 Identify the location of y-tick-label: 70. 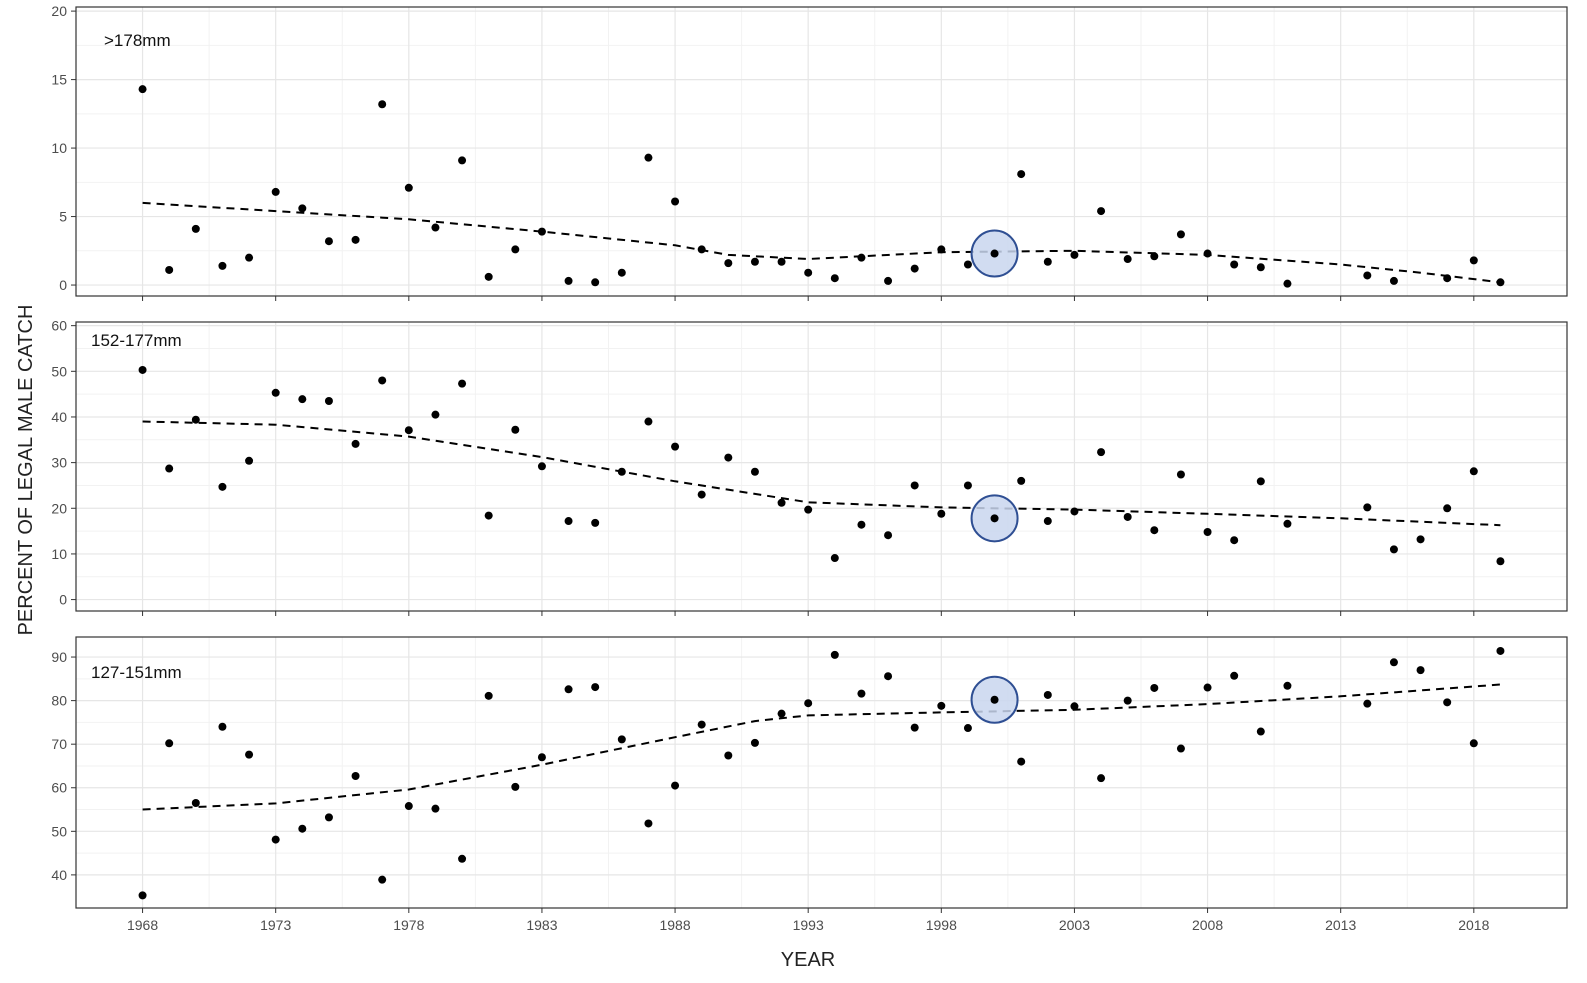
(59, 744).